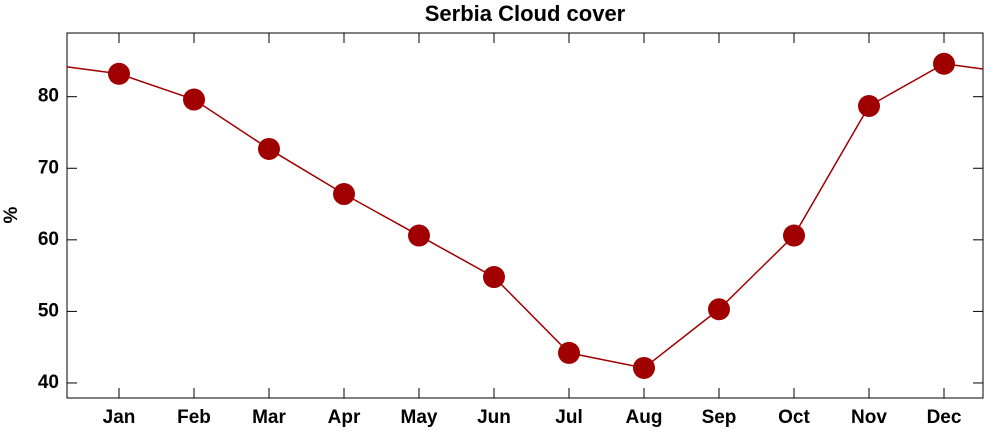 The height and width of the screenshot is (433, 1000). What do you see at coordinates (48, 167) in the screenshot?
I see `y-tick-label: 70` at bounding box center [48, 167].